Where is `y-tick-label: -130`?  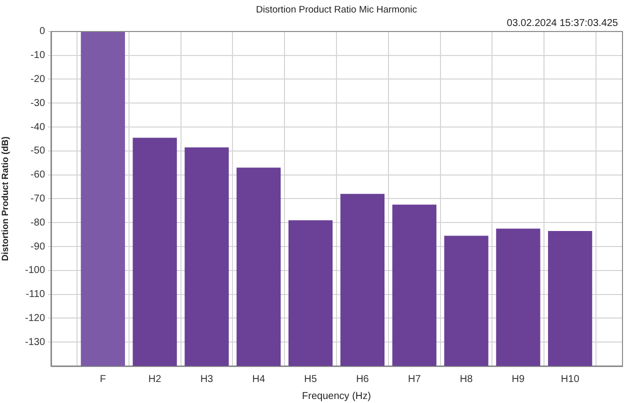 y-tick-label: -130 is located at coordinates (35, 342).